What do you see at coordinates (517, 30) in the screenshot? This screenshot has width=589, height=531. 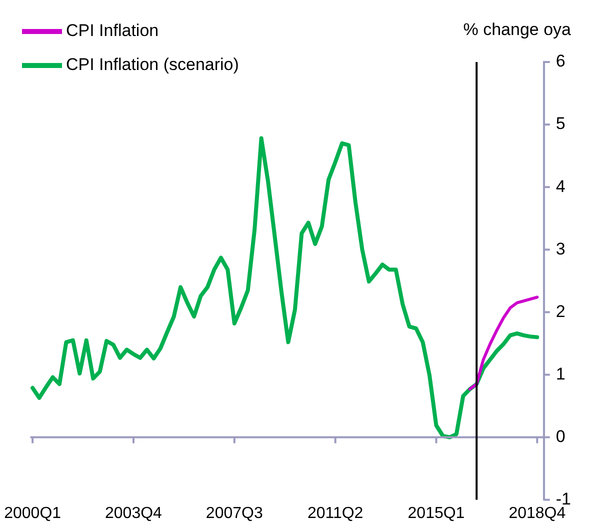 I see `y-axis-title: % change oya` at bounding box center [517, 30].